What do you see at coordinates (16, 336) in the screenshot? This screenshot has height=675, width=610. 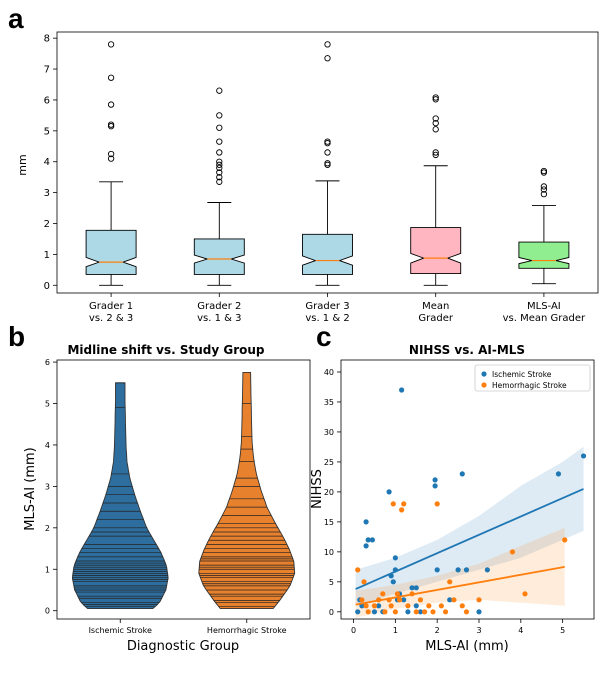 I see `panel-letter-b: b` at bounding box center [16, 336].